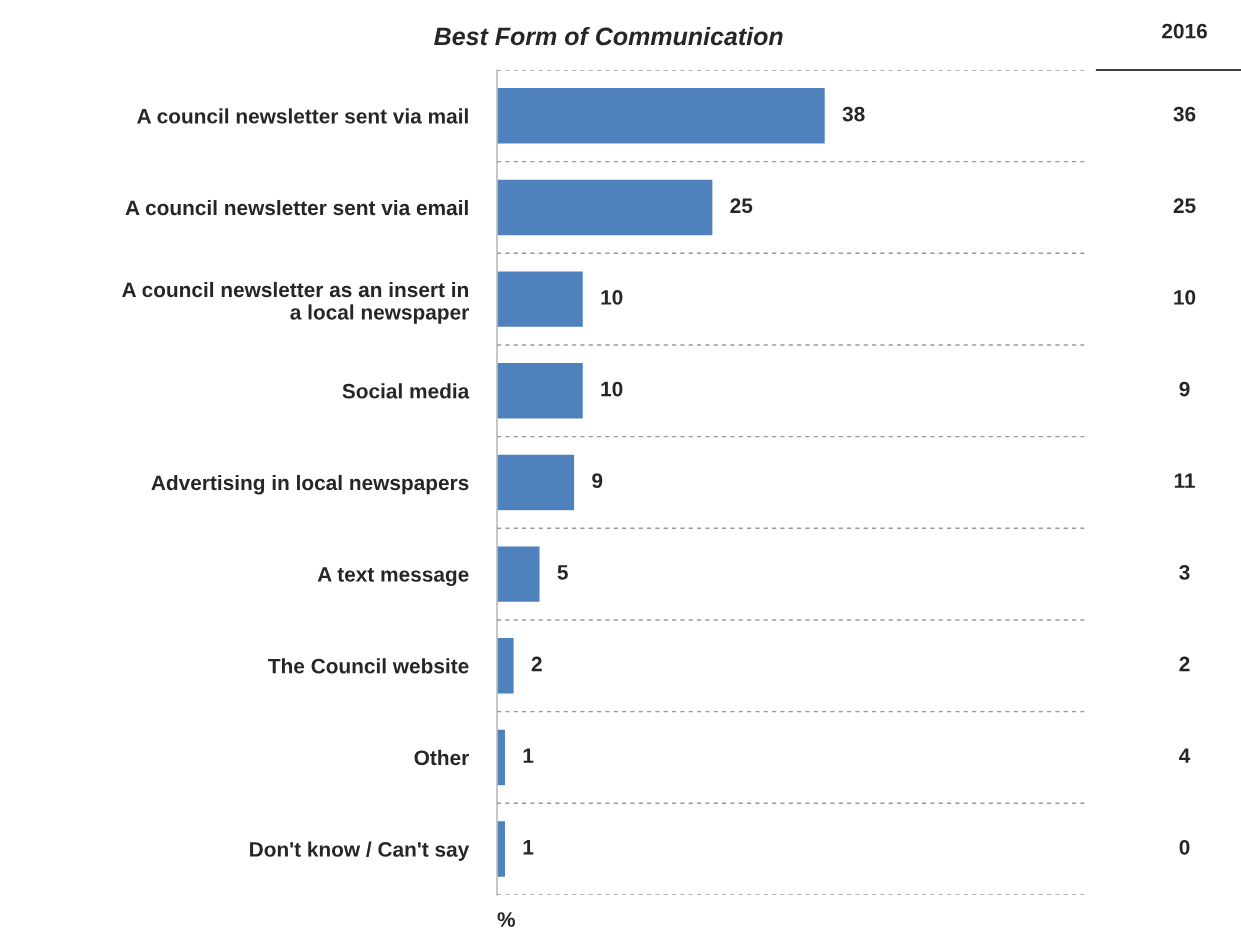 The height and width of the screenshot is (941, 1241). I want to click on y-tick-label: A council newsletter sent via email, so click(296, 207).